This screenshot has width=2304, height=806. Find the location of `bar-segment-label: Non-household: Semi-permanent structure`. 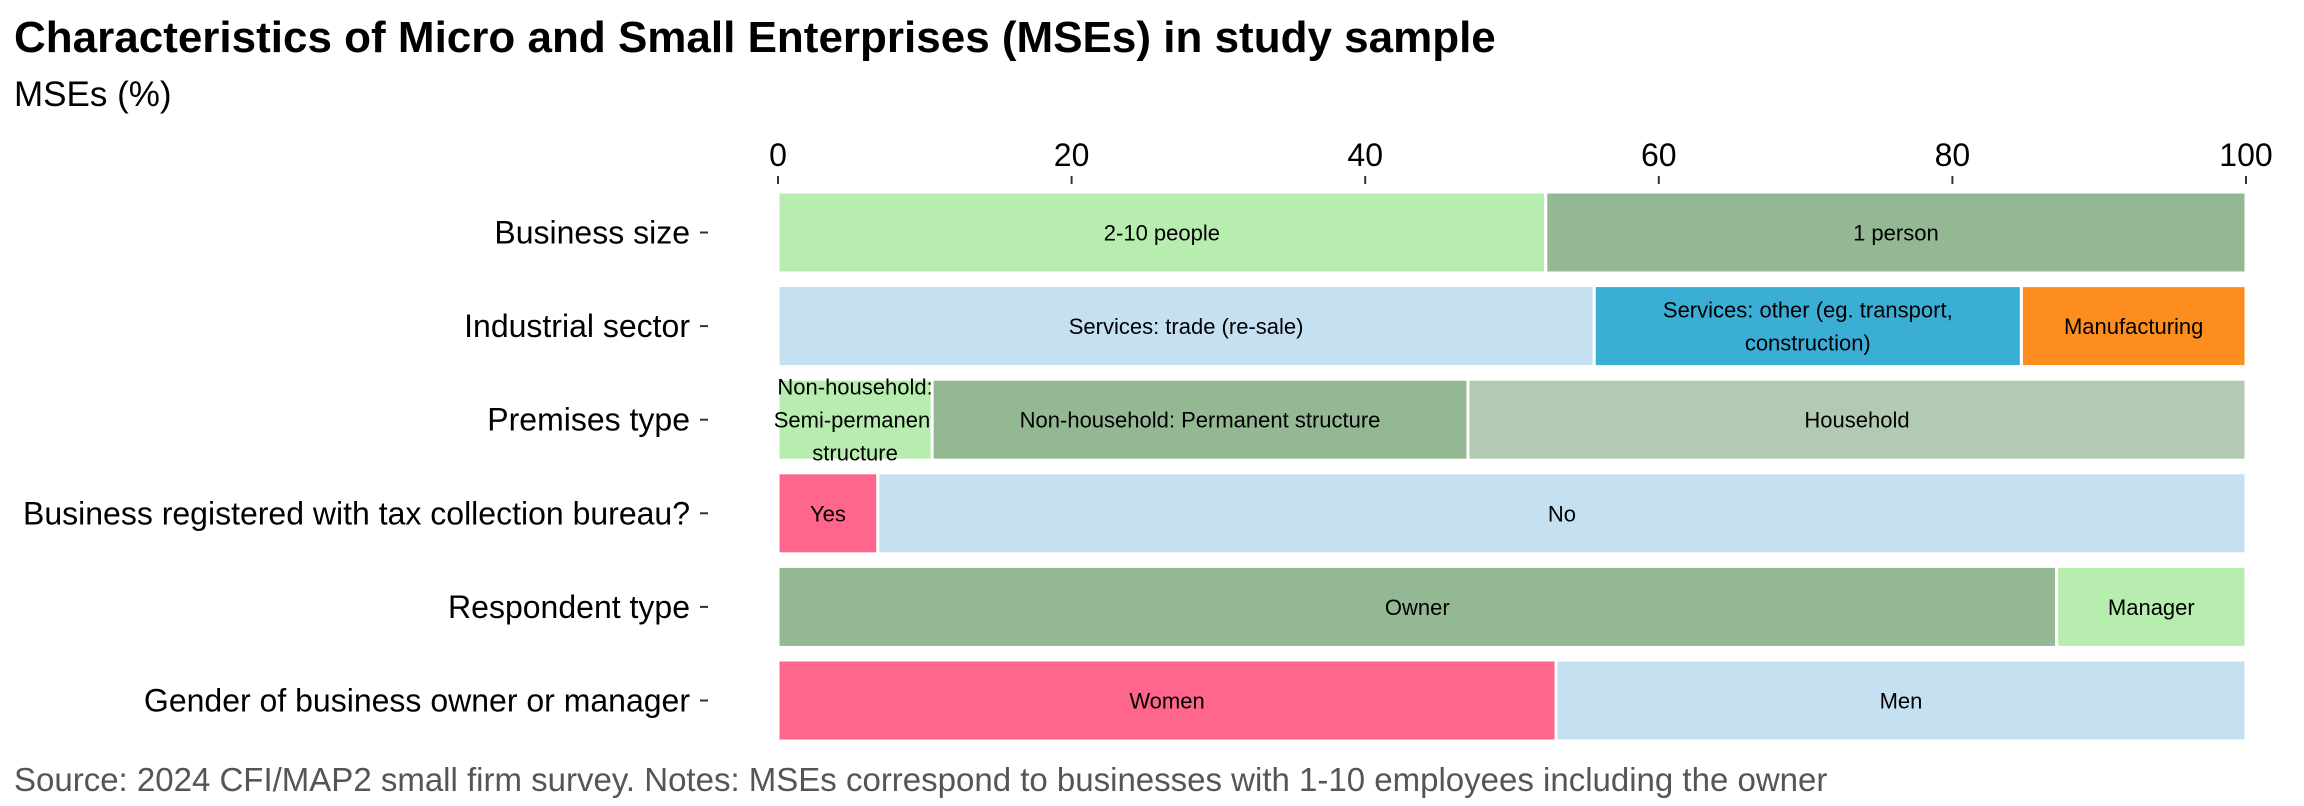

bar-segment-label: Non-household: Semi-permanent structure is located at coordinates (855, 420).